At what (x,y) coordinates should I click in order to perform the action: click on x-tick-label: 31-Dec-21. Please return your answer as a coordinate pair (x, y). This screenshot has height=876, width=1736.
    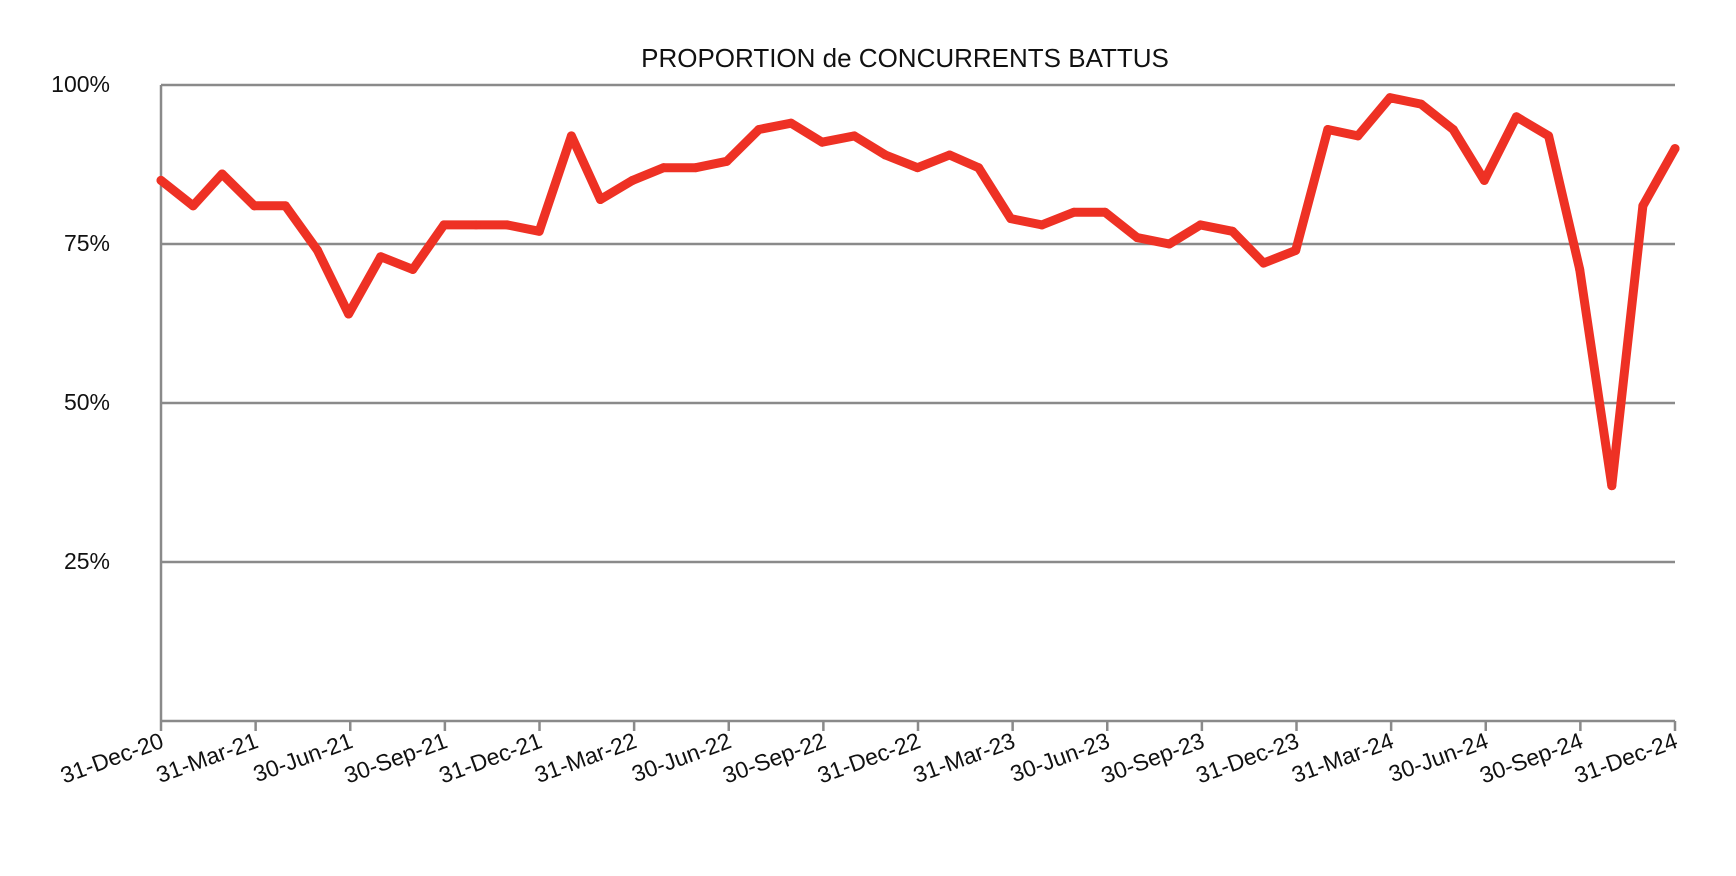
    Looking at the image, I should click on (490, 757).